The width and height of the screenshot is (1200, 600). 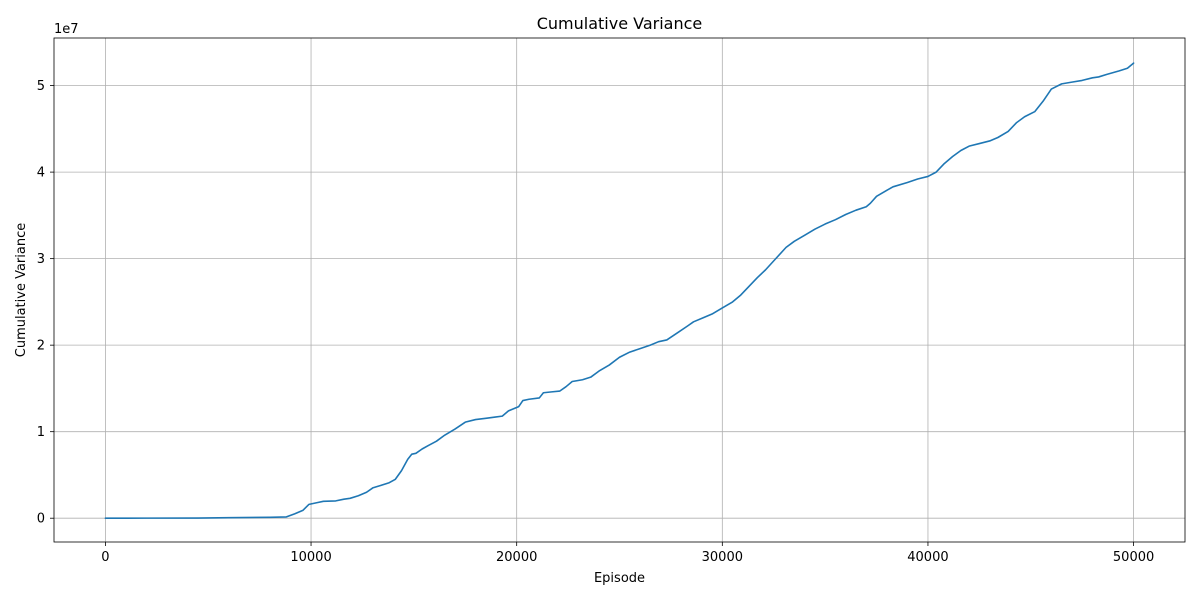 What do you see at coordinates (516, 557) in the screenshot?
I see `x-tick-label: 20000` at bounding box center [516, 557].